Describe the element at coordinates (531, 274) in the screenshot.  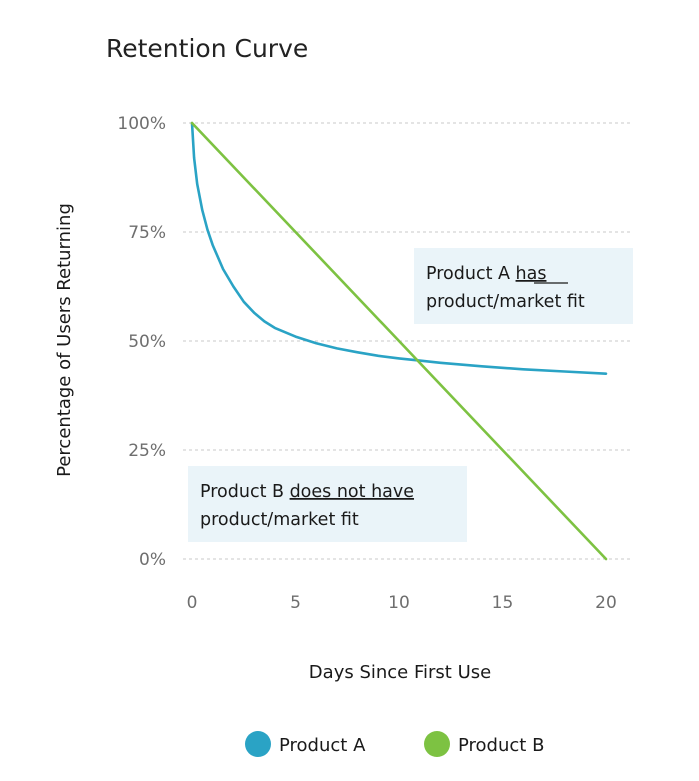
I see `annotation-a-emphasis: has` at that location.